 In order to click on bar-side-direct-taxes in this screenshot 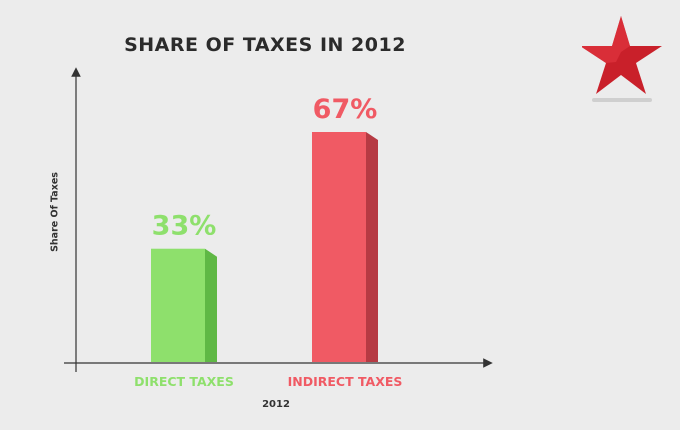, I will do `click(211, 305)`.